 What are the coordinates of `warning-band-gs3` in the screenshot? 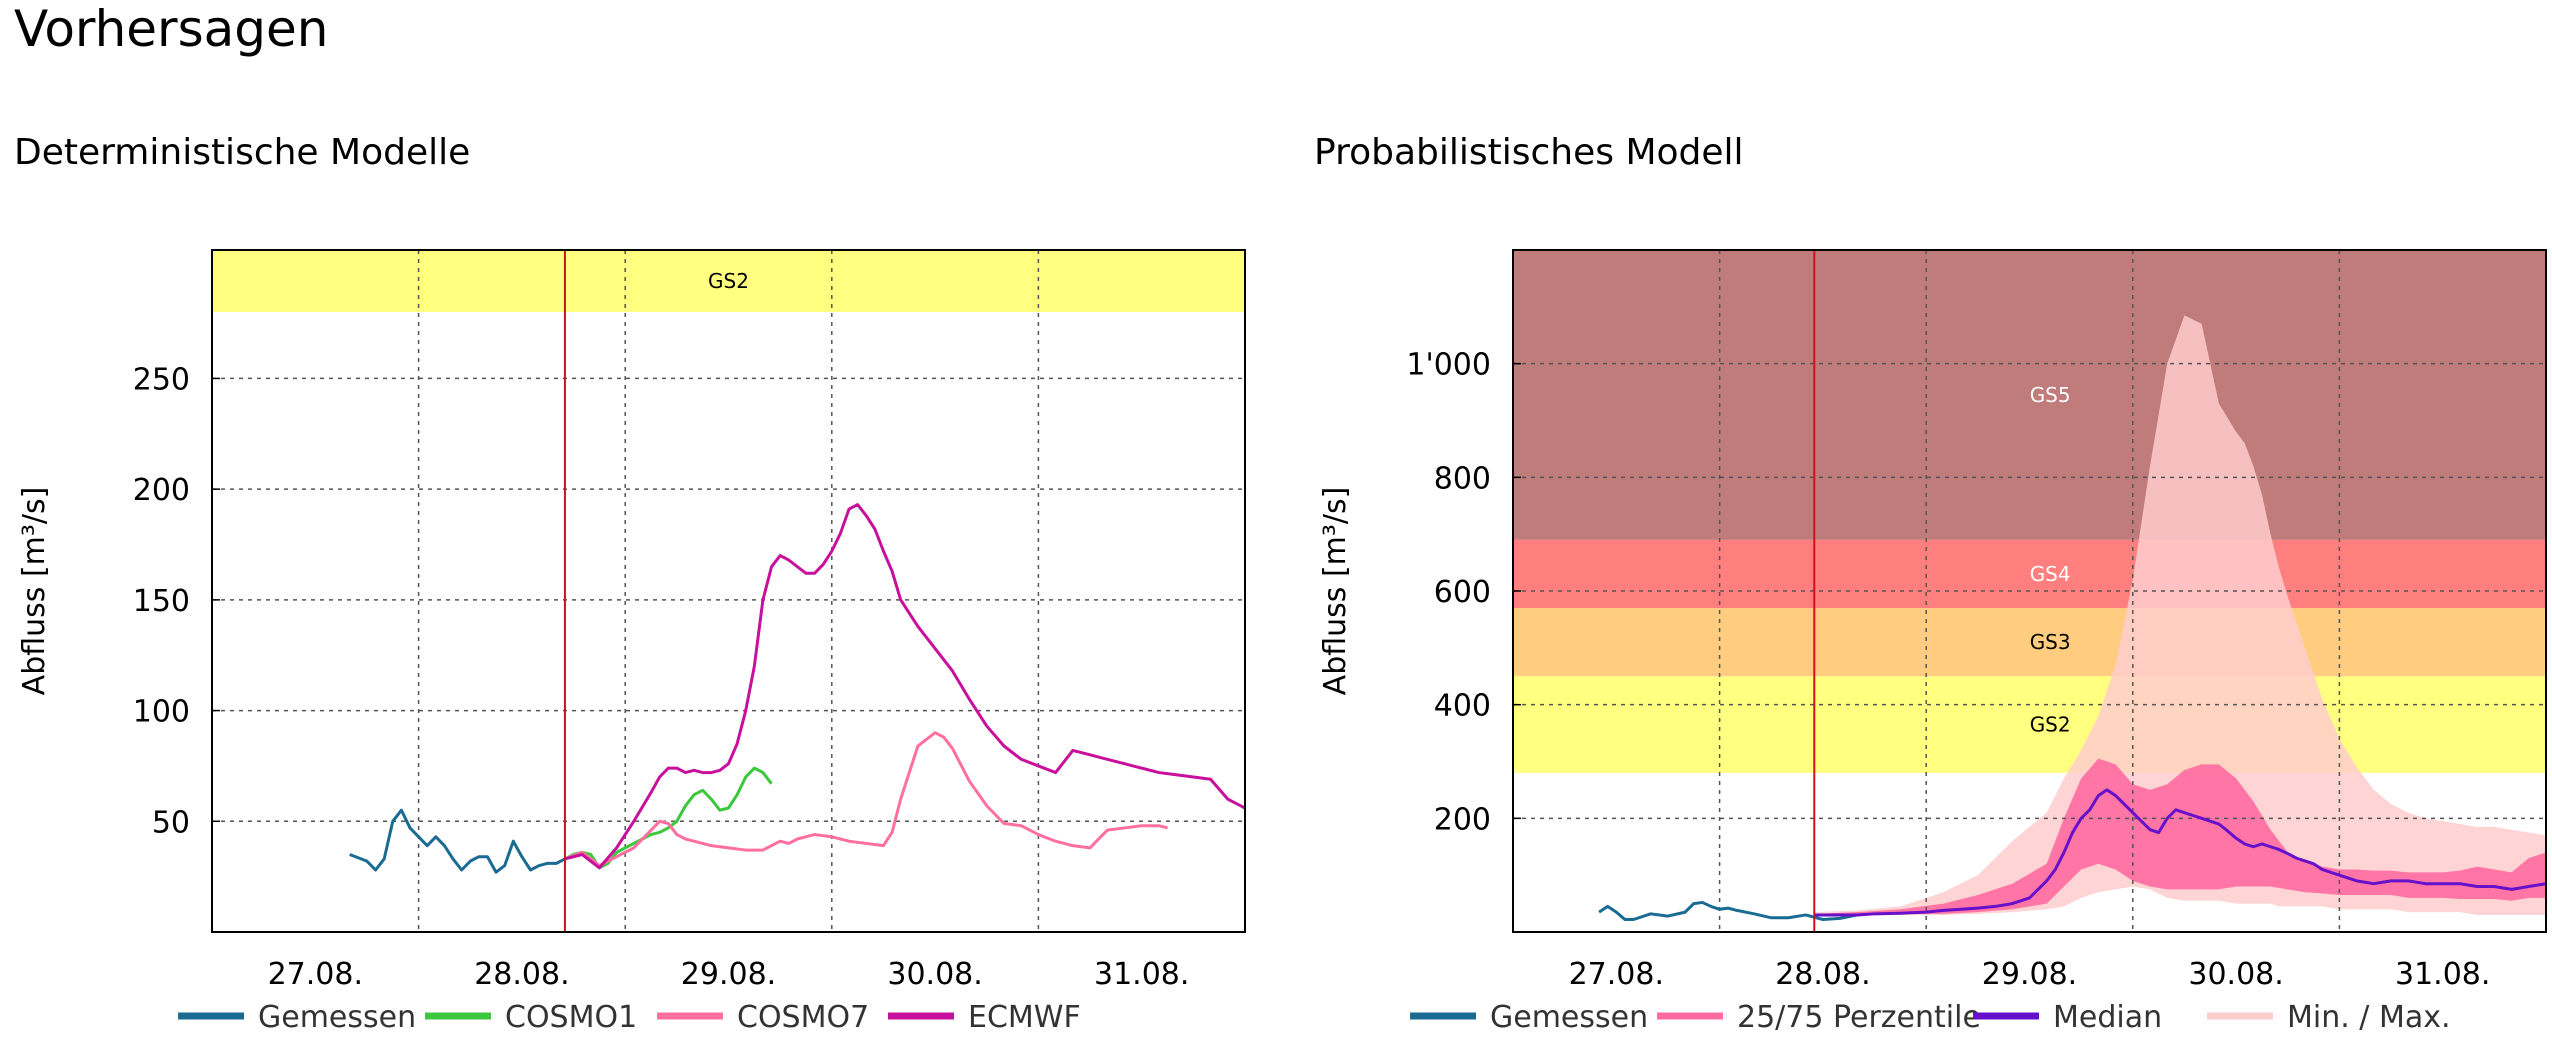 It's located at (2029, 642).